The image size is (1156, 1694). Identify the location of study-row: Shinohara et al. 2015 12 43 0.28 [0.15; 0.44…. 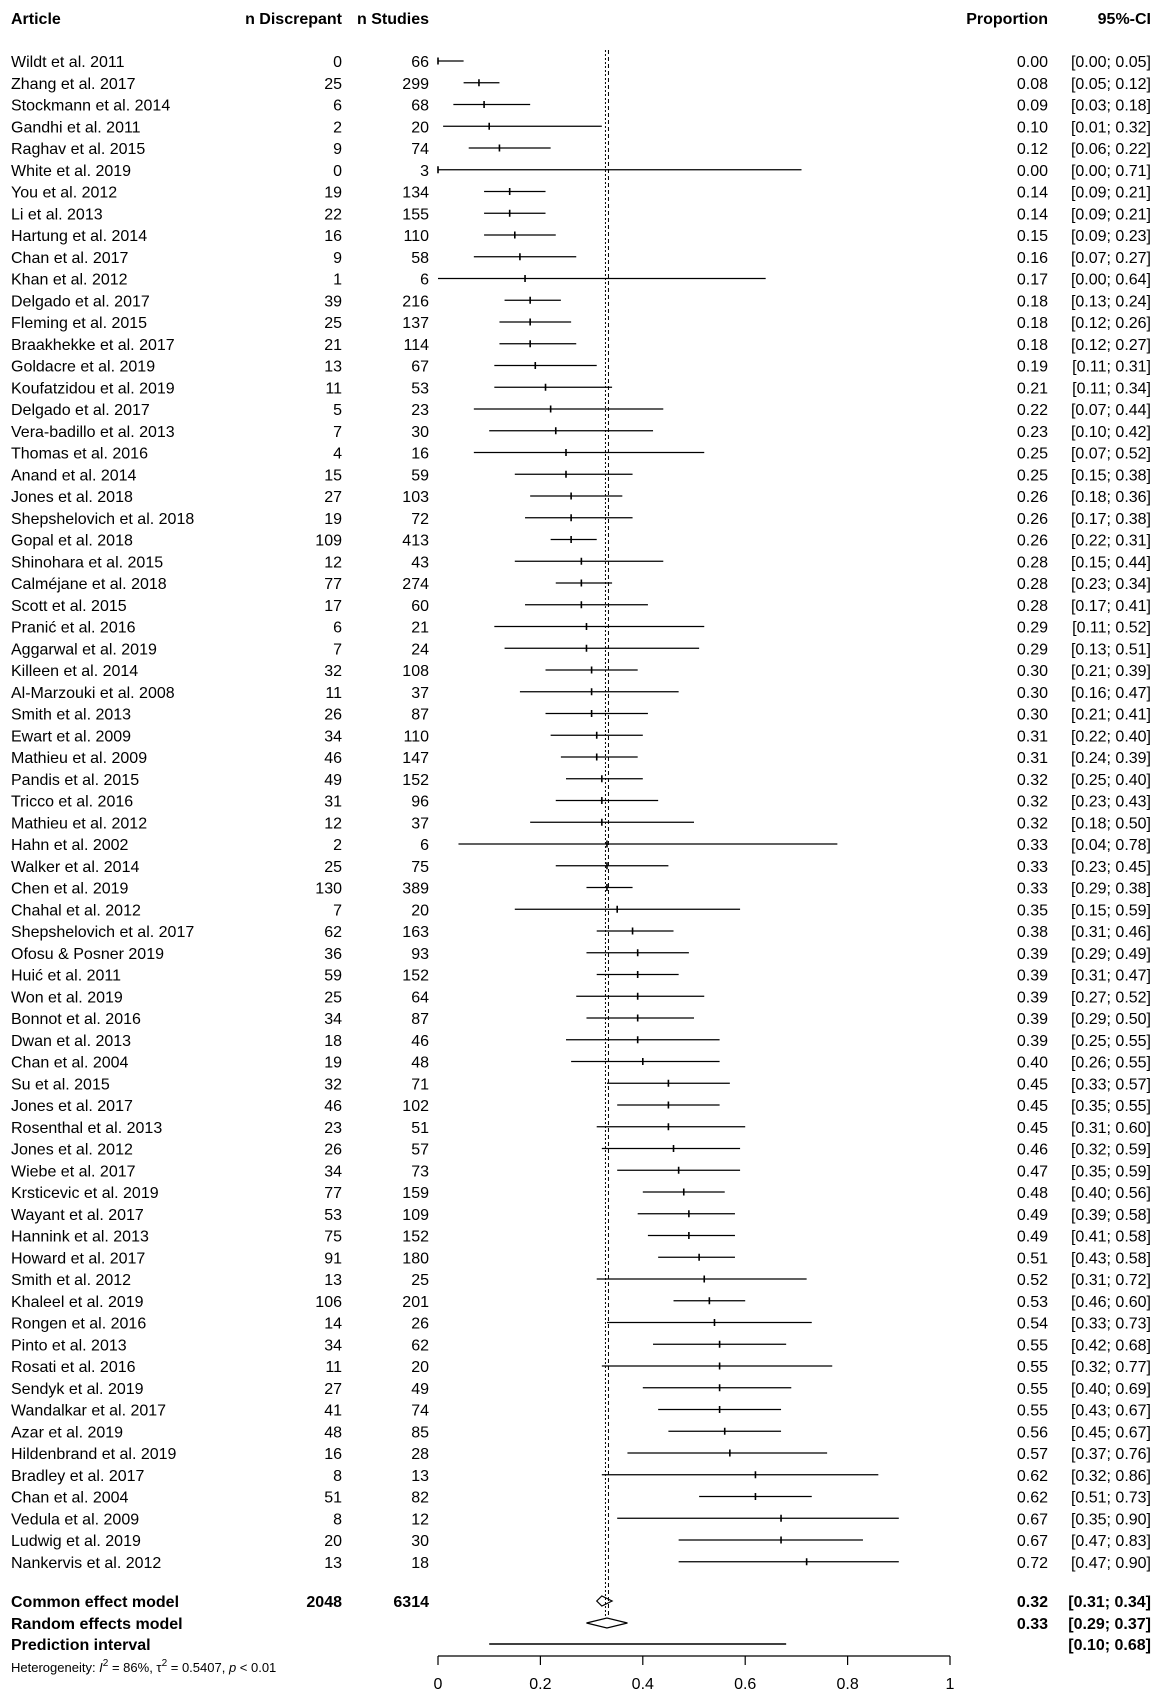
(581, 562).